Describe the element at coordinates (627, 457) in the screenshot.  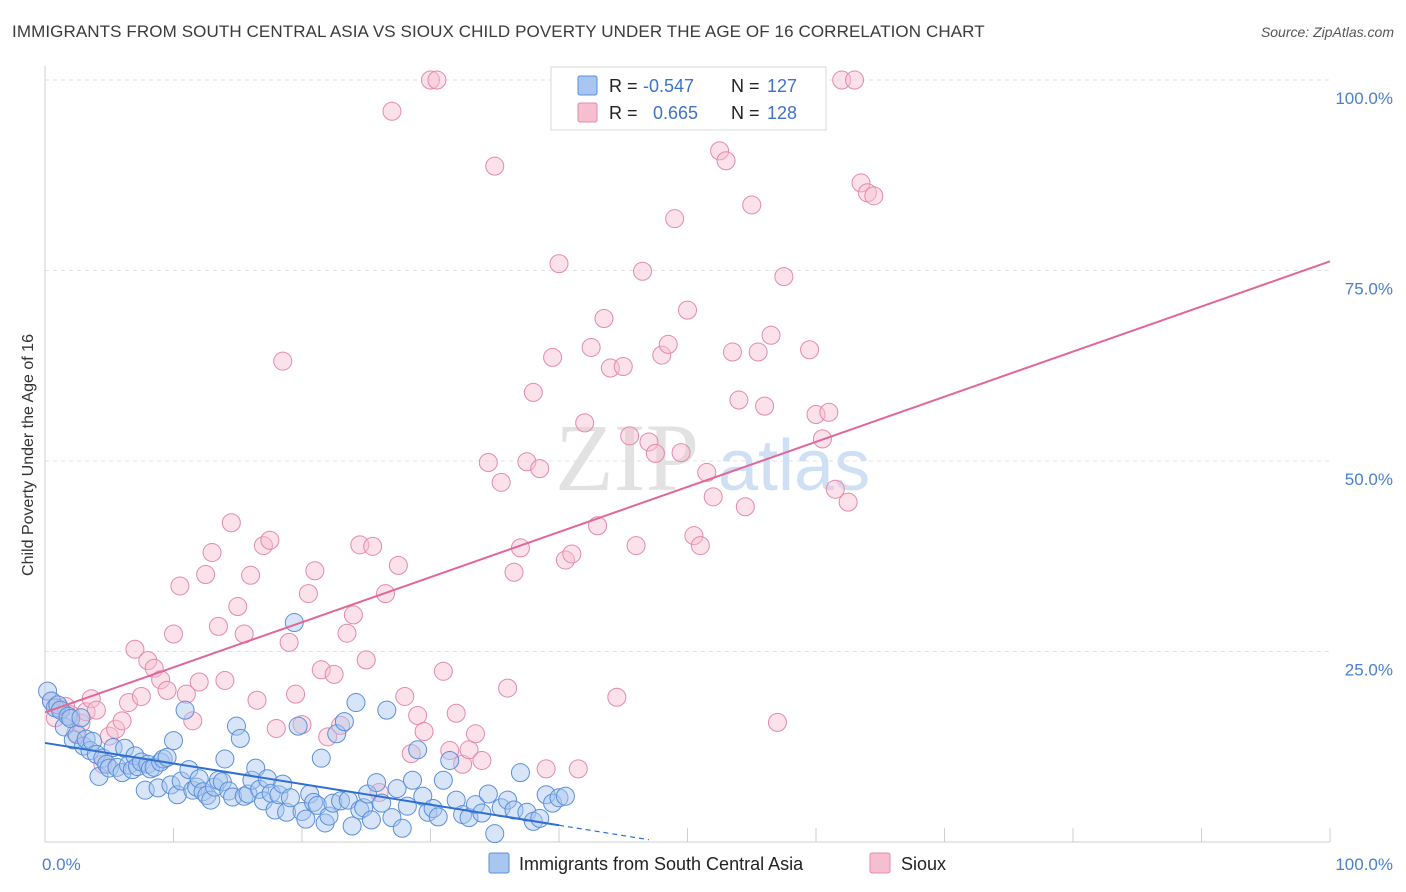
I see `watermark-zip: ZIP` at that location.